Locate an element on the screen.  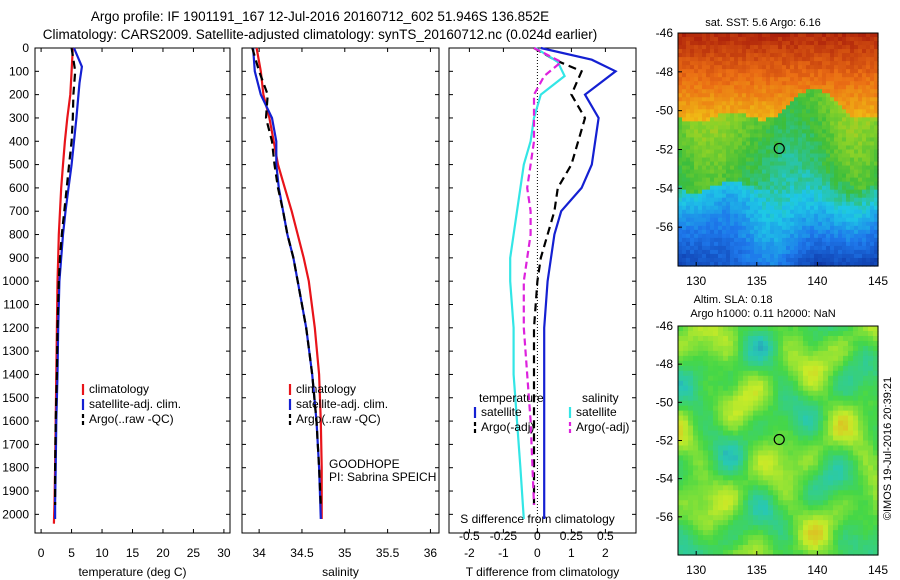
y-tick-label: 1400 is located at coordinates (15, 374).